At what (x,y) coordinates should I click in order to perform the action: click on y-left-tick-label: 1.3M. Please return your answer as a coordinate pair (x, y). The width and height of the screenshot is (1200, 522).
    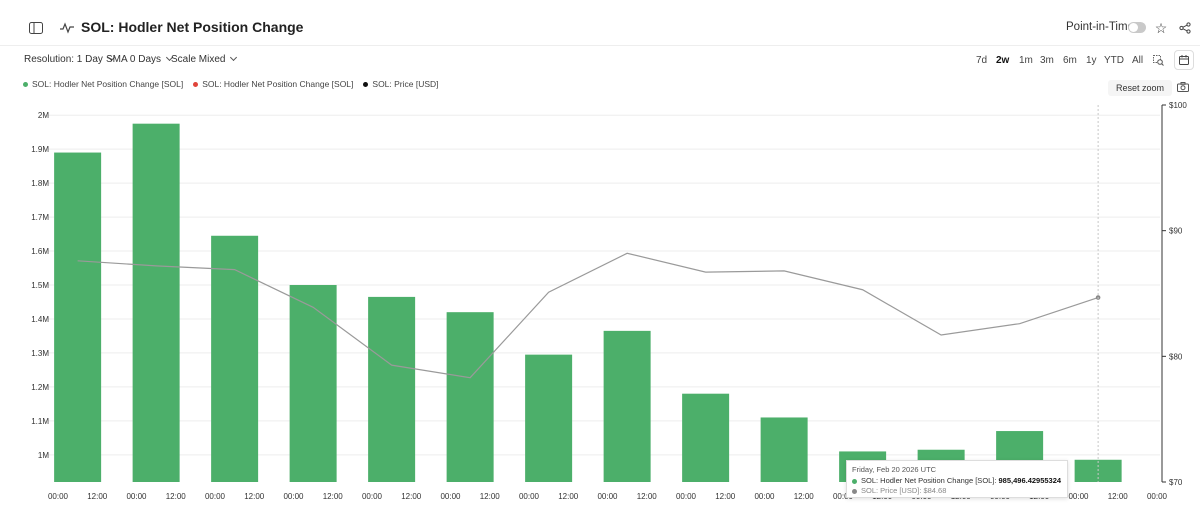
    Looking at the image, I should click on (40, 353).